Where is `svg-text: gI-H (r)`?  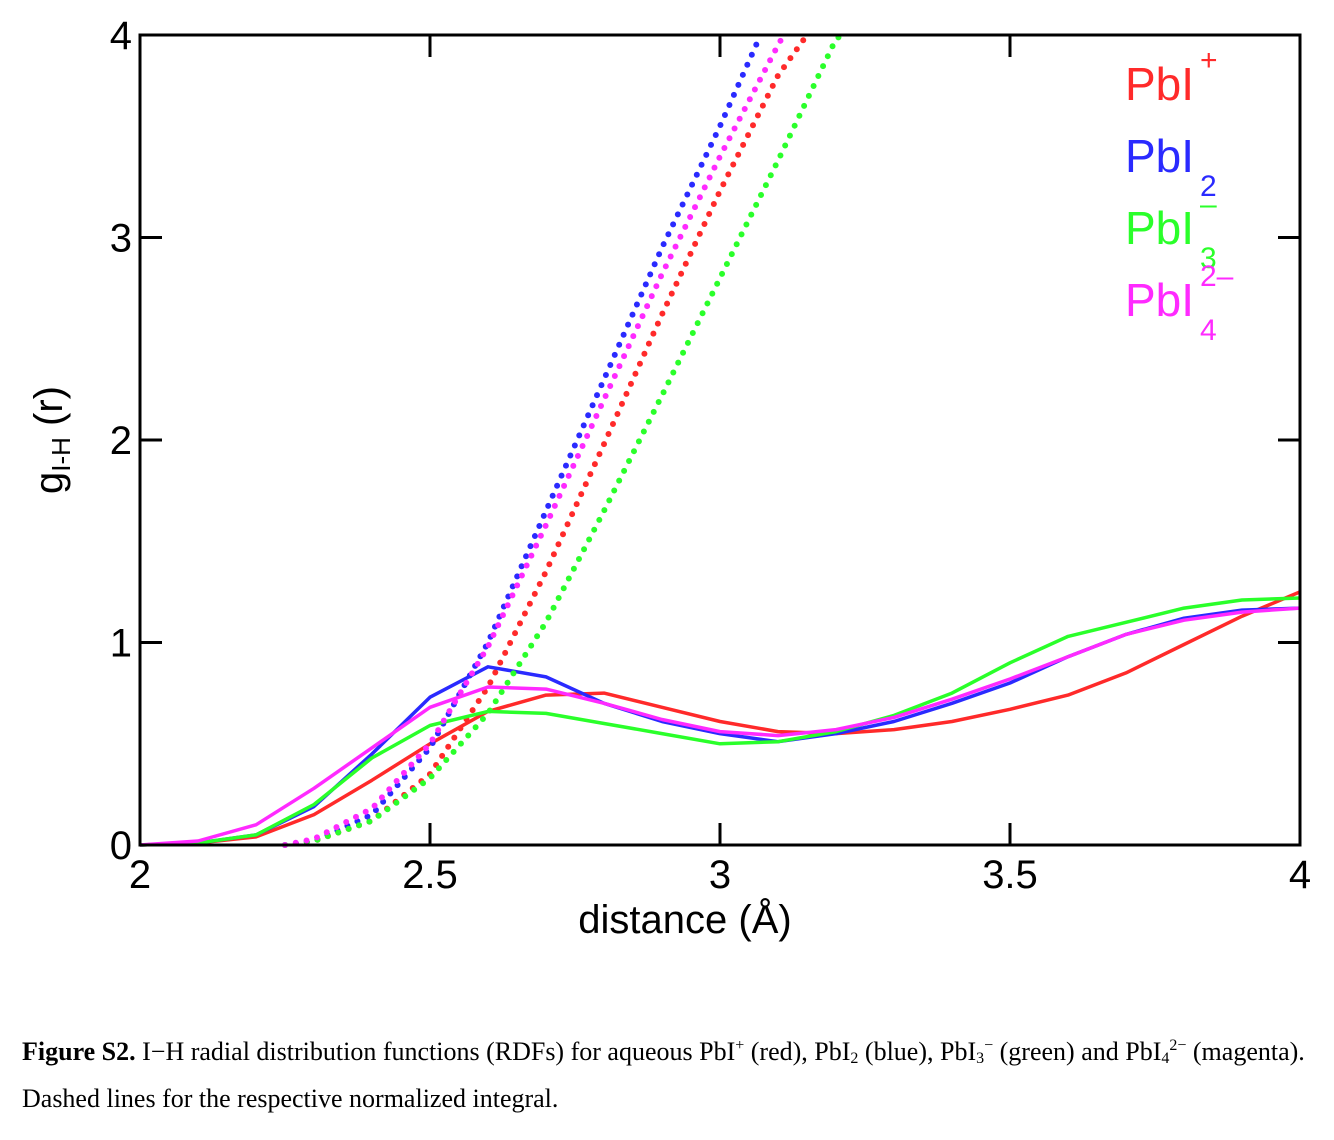 svg-text: gI-H (r) is located at coordinates (51, 440).